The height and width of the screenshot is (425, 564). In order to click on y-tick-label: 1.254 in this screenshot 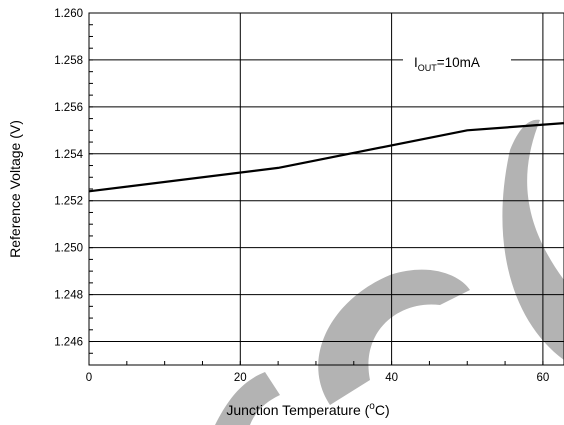, I will do `click(68, 155)`.